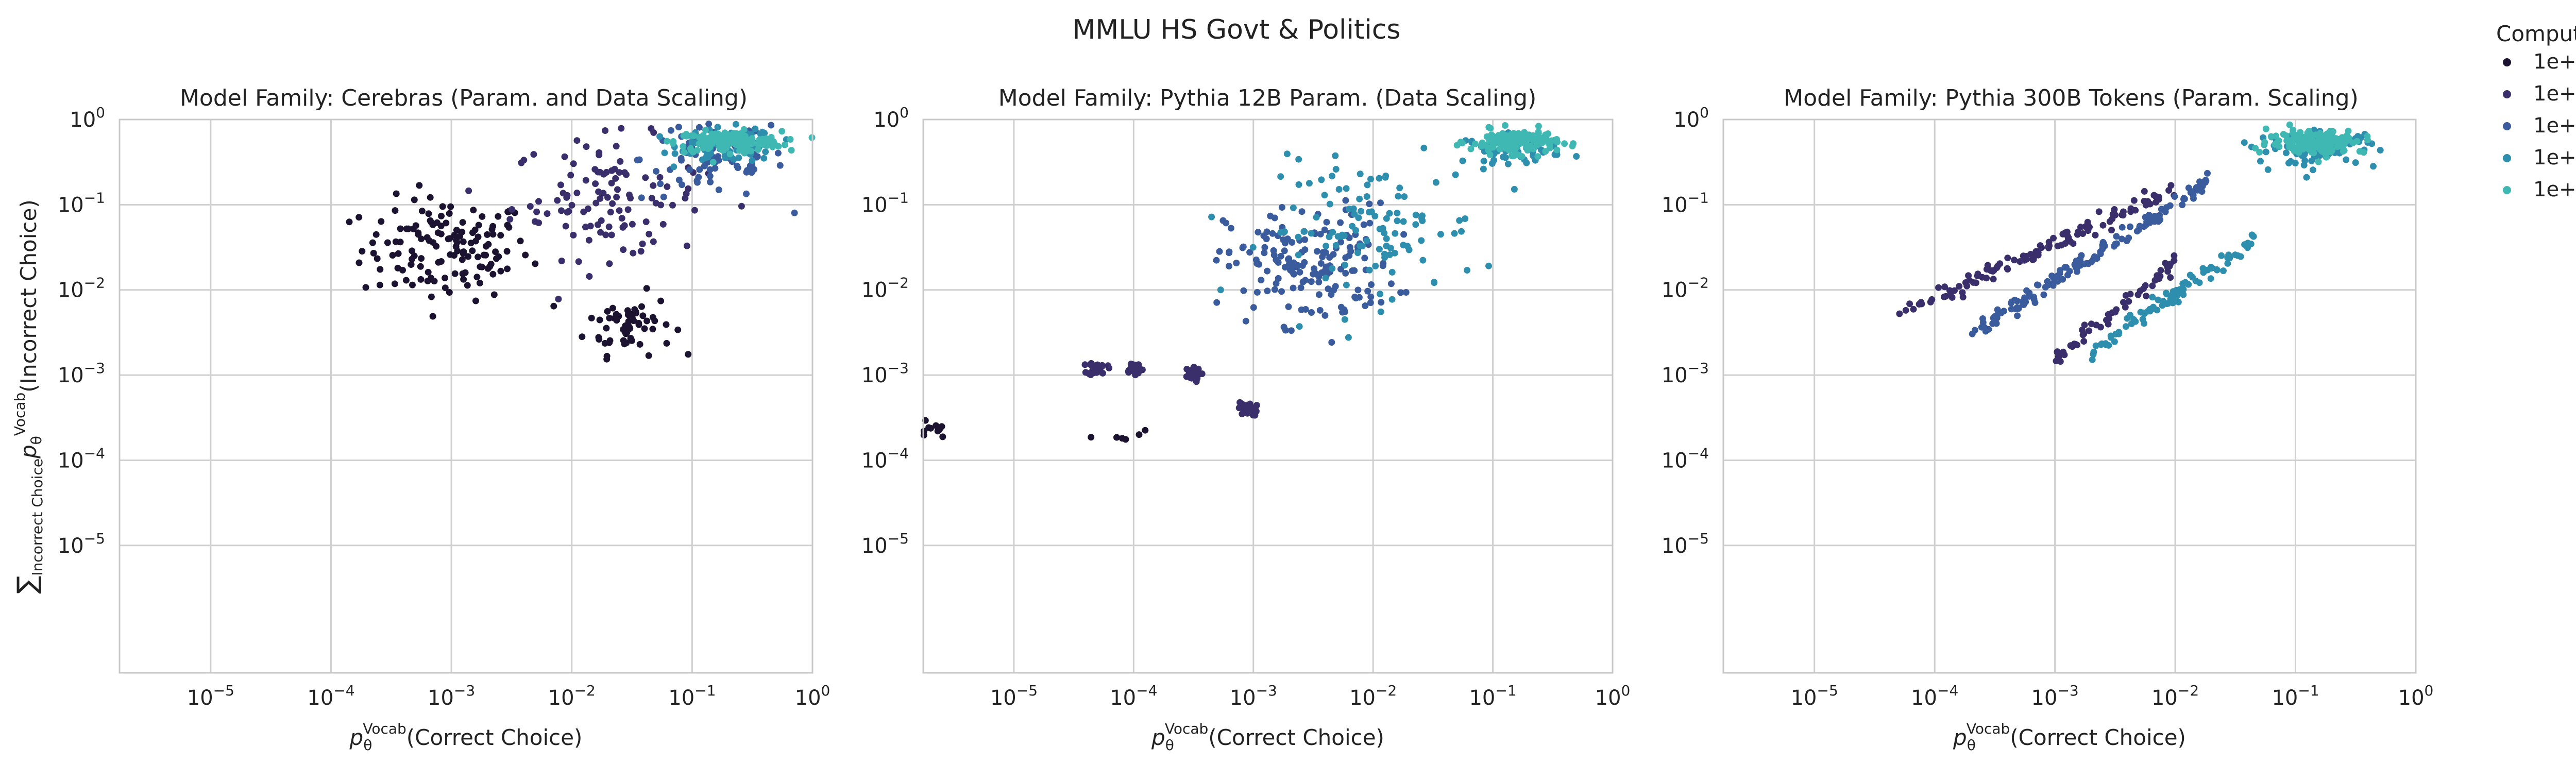  I want to click on x-tick-label: 10⁻⁴, so click(1133, 696).